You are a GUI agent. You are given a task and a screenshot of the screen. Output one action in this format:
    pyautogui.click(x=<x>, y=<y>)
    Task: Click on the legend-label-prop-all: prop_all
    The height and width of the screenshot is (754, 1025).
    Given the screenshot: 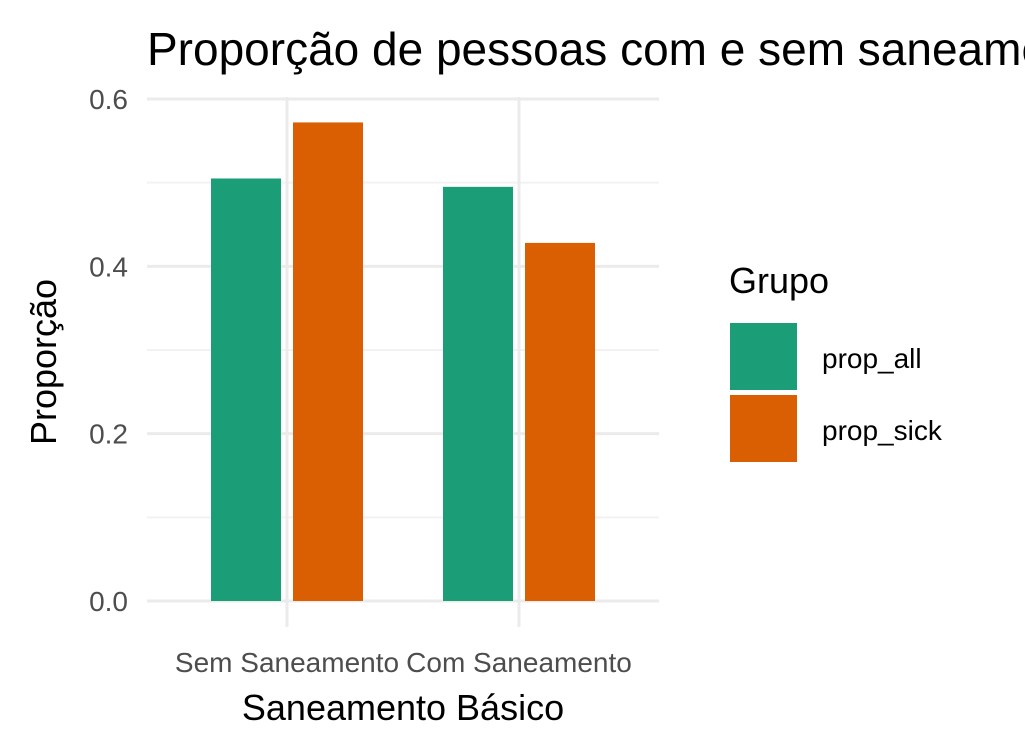 What is the action you would take?
    pyautogui.click(x=872, y=358)
    